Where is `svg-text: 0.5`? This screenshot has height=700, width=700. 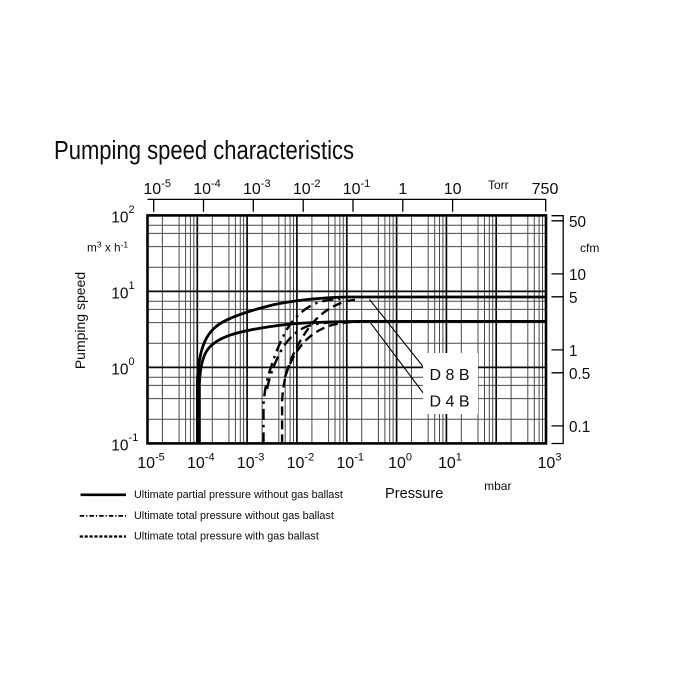
svg-text: 0.5 is located at coordinates (579, 374).